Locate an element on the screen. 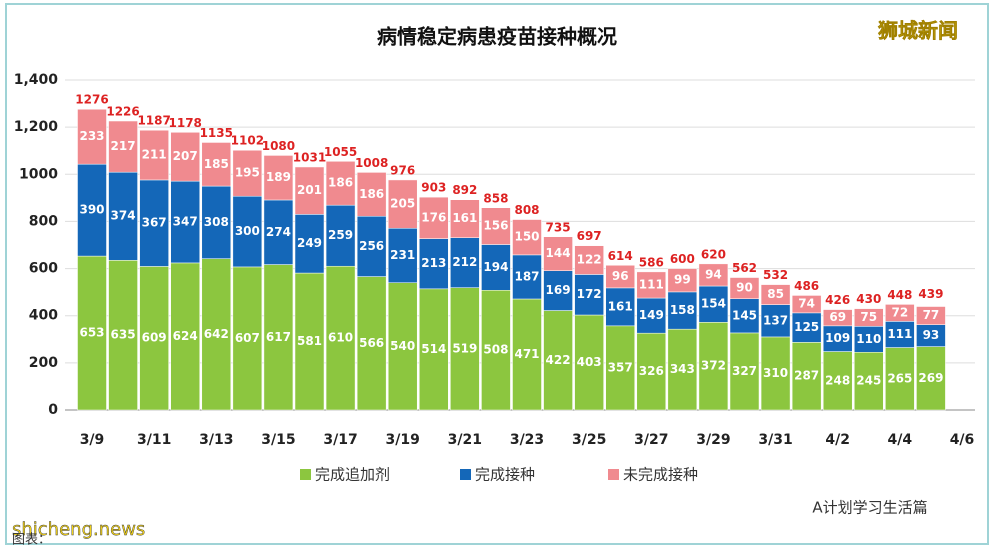  total-label: 448 is located at coordinates (899, 295).